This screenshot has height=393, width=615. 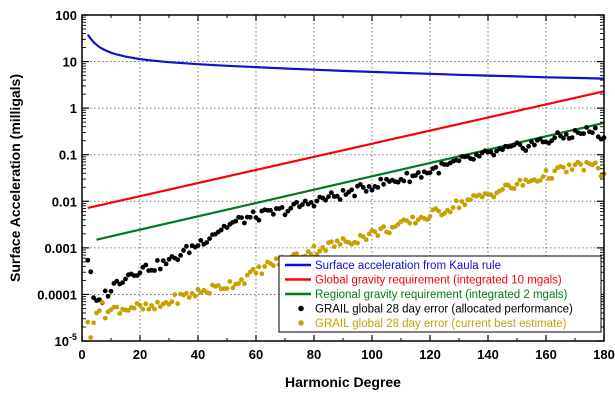 What do you see at coordinates (546, 354) in the screenshot?
I see `x-tick-label: 160` at bounding box center [546, 354].